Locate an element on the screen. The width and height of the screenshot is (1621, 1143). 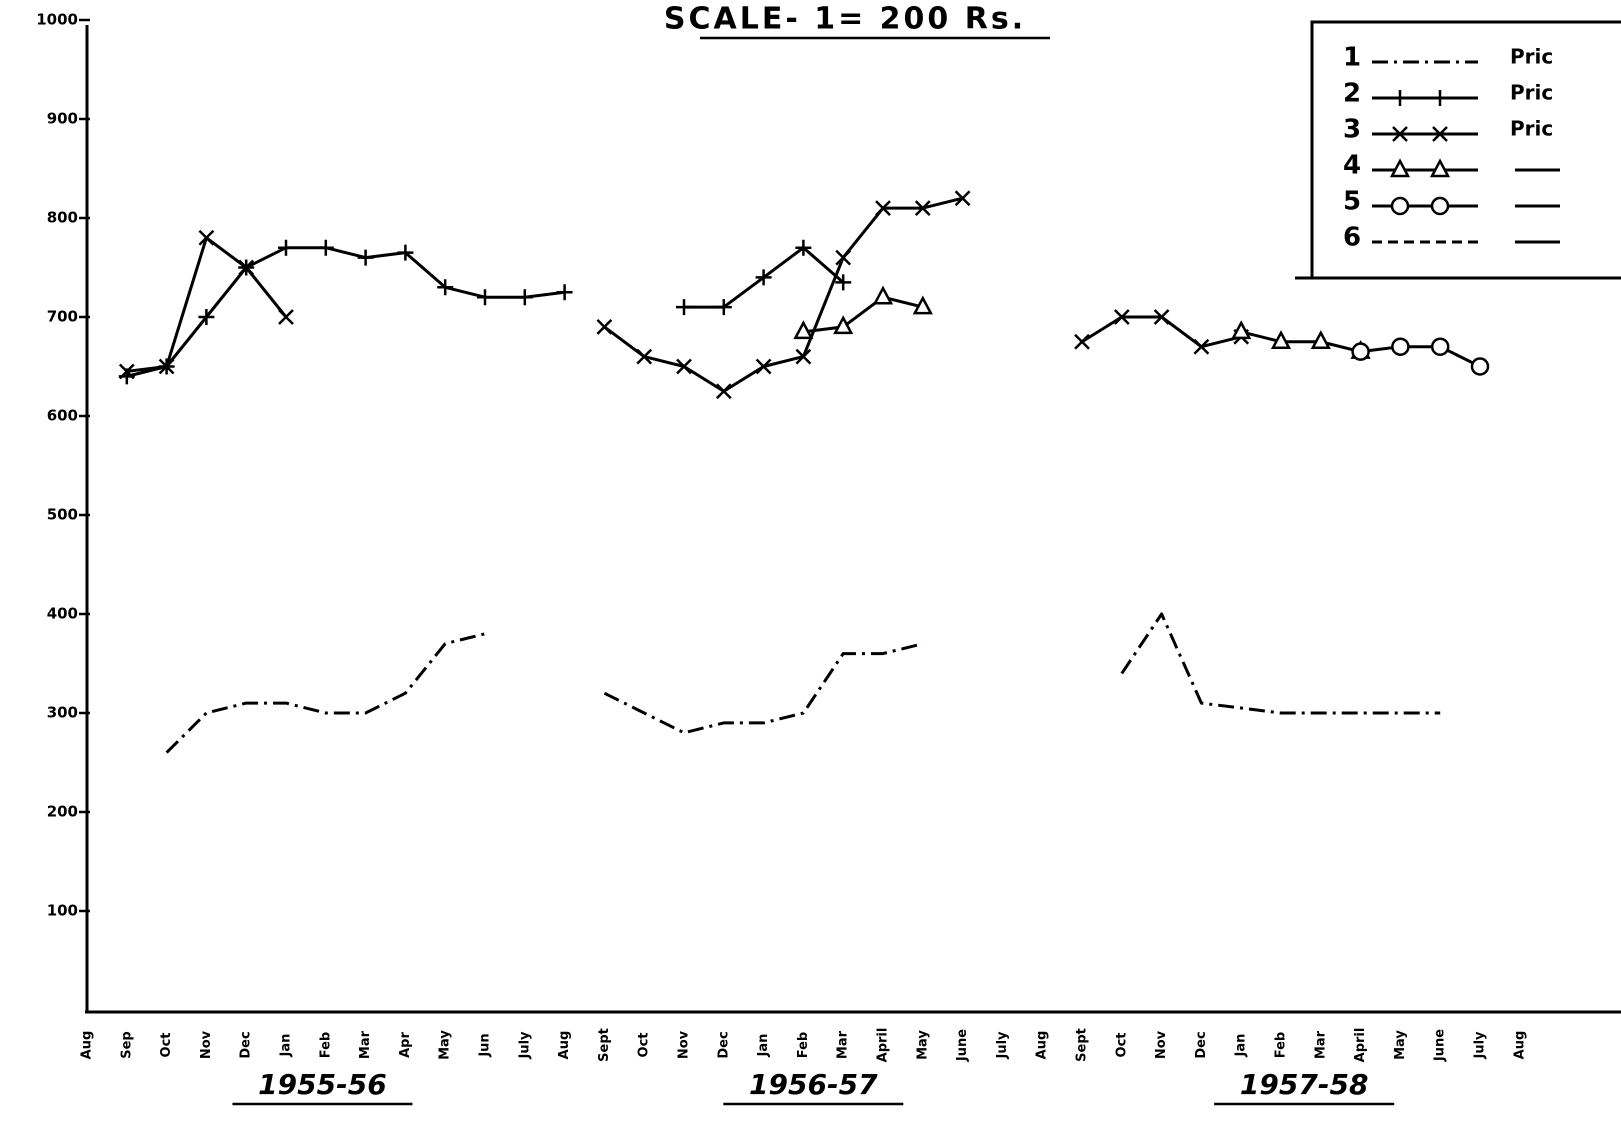
x-tick-label: June is located at coordinates (1440, 1045).